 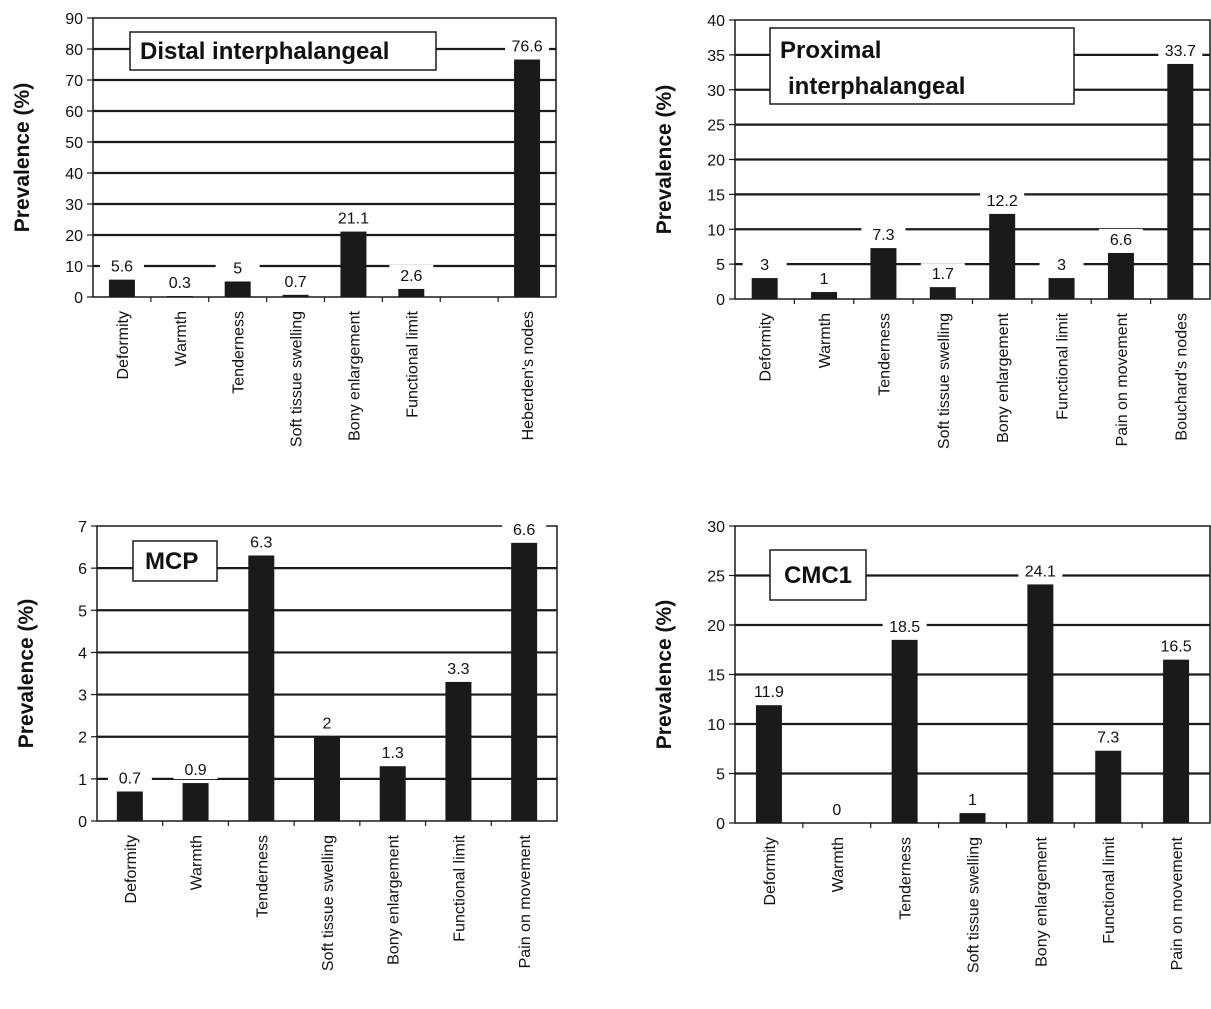 I want to click on data-label-bony-enlargement: 1.3, so click(x=393, y=753).